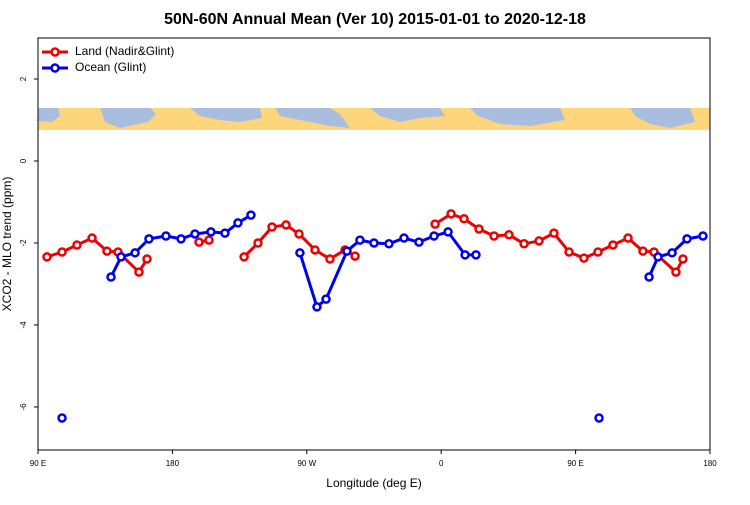 This screenshot has height=505, width=750. What do you see at coordinates (23, 407) in the screenshot?
I see `y-tick-label: -6` at bounding box center [23, 407].